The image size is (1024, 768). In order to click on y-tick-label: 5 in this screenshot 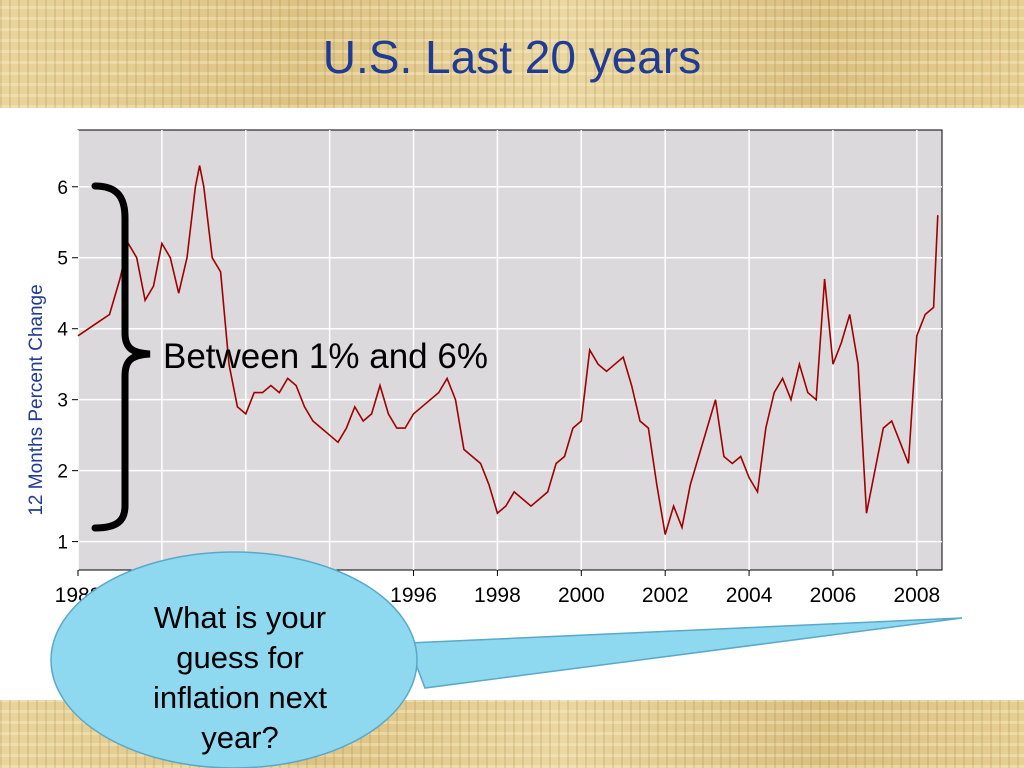, I will do `click(62, 259)`.